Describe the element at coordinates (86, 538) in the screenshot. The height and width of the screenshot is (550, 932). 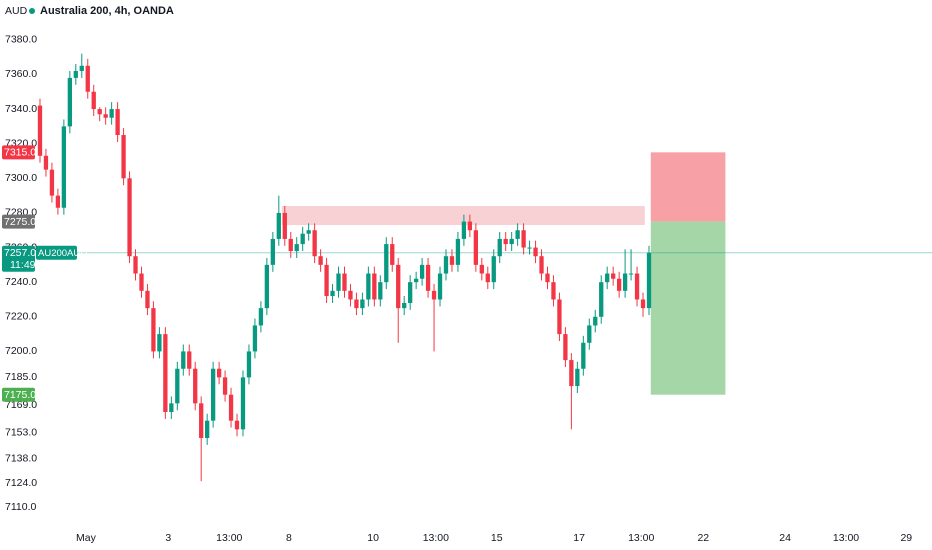
I see `x-tick-label: May` at that location.